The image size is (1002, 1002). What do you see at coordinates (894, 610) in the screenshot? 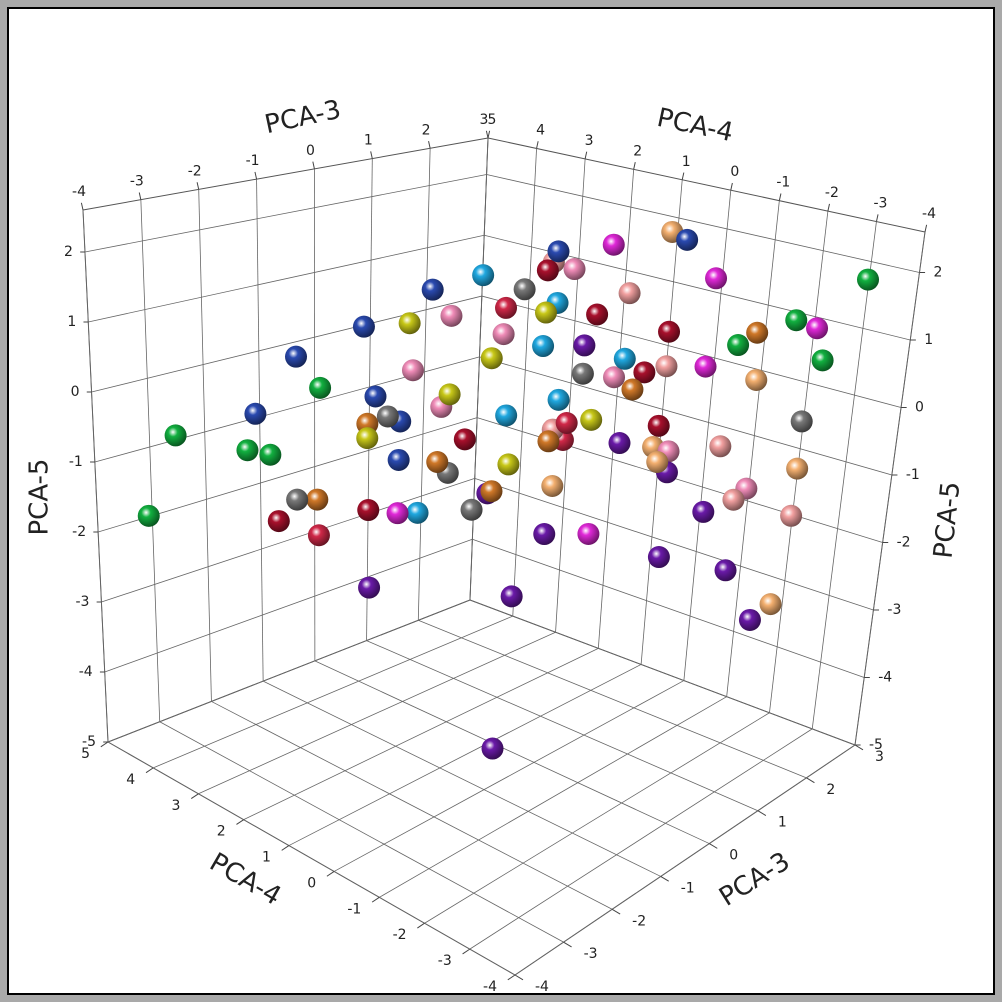
I see `z-tick-label: -3` at bounding box center [894, 610].